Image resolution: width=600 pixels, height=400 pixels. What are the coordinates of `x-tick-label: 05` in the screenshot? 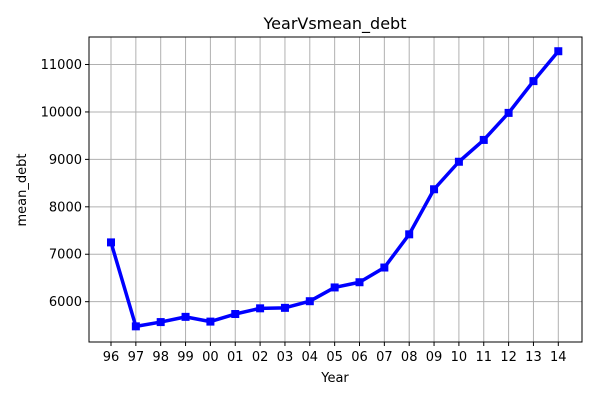 It's located at (334, 357).